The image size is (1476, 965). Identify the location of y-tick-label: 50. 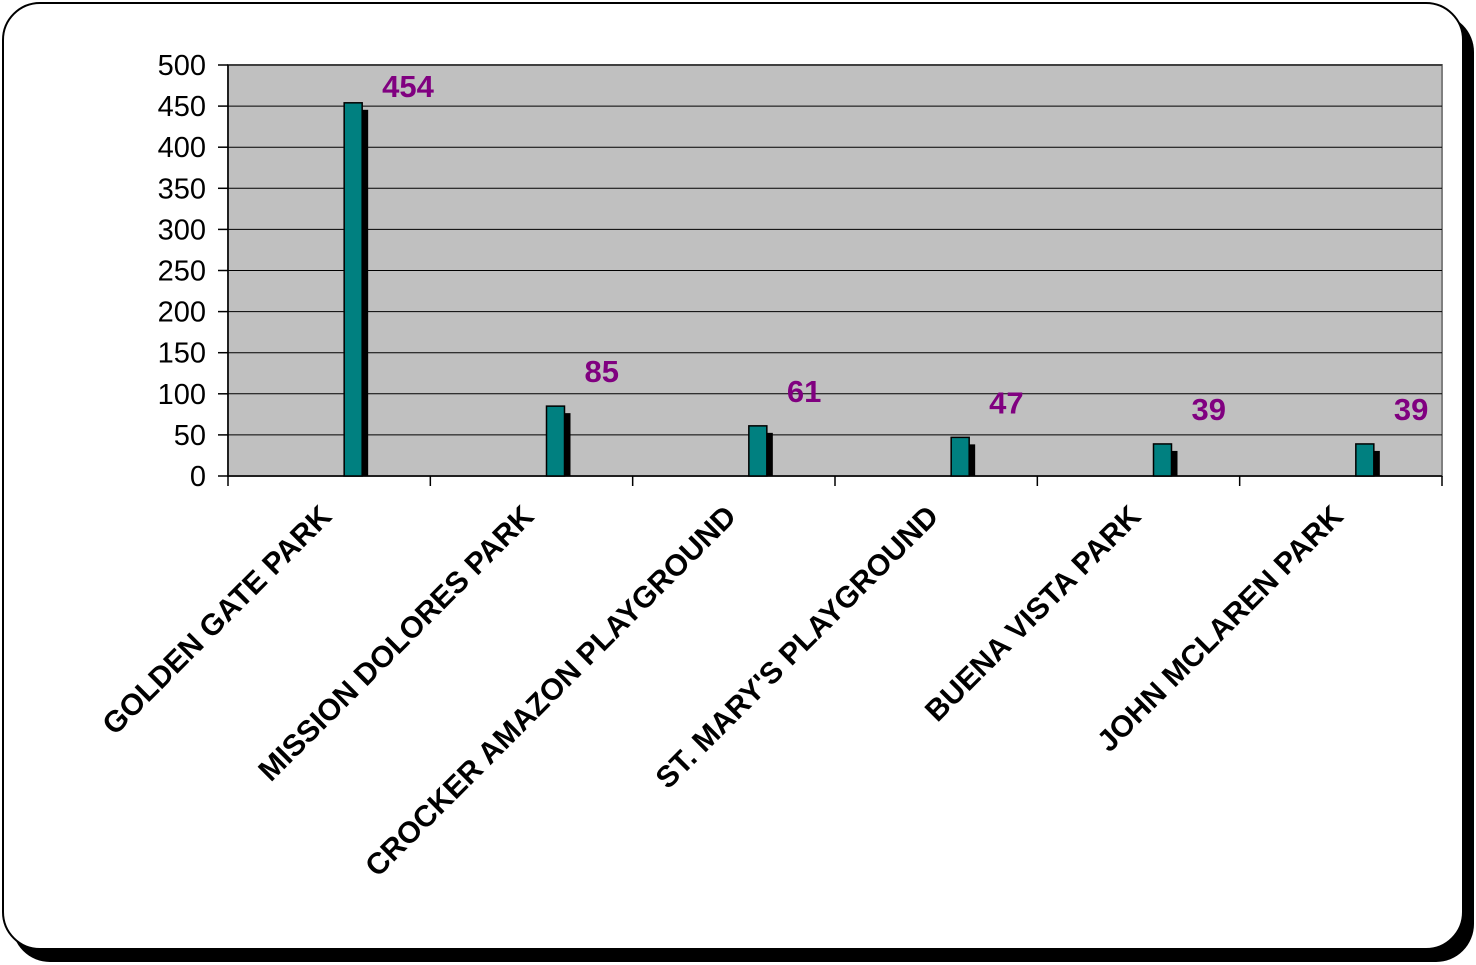
(190, 436).